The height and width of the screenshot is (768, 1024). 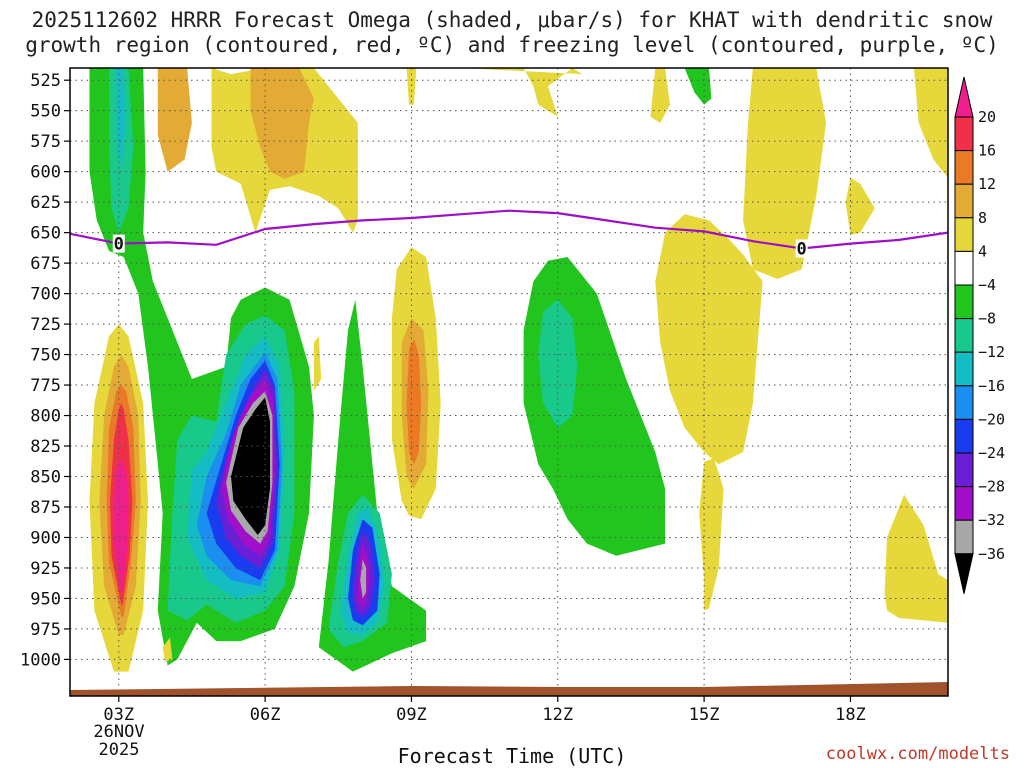 What do you see at coordinates (45, 234) in the screenshot?
I see `y-tick-label: 650` at bounding box center [45, 234].